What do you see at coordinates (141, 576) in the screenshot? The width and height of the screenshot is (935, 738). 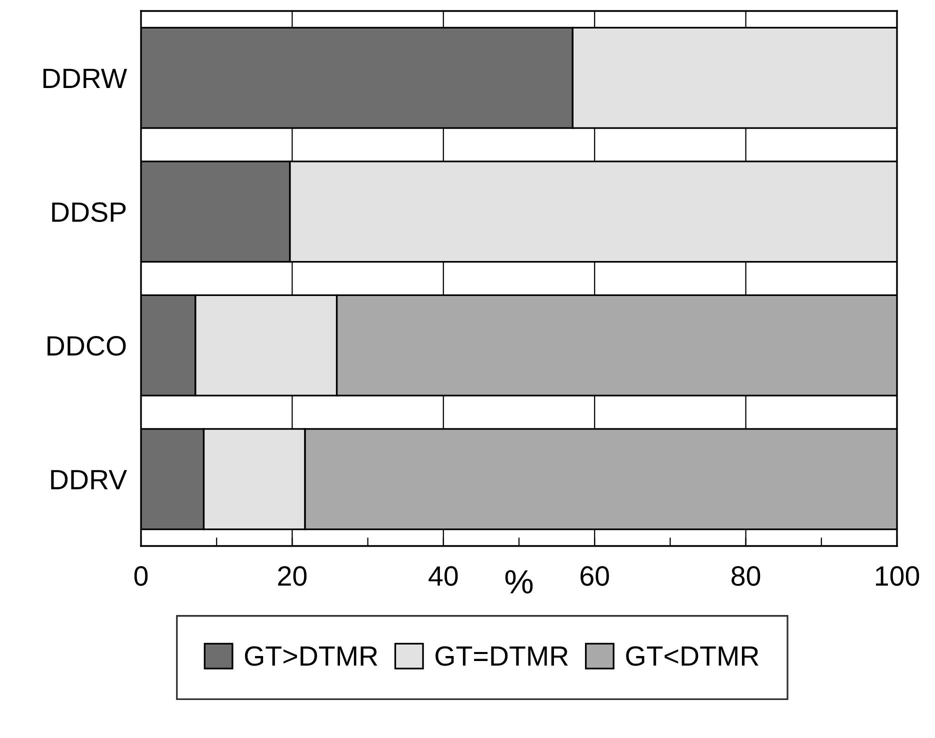 I see `x-tick-label: 0` at bounding box center [141, 576].